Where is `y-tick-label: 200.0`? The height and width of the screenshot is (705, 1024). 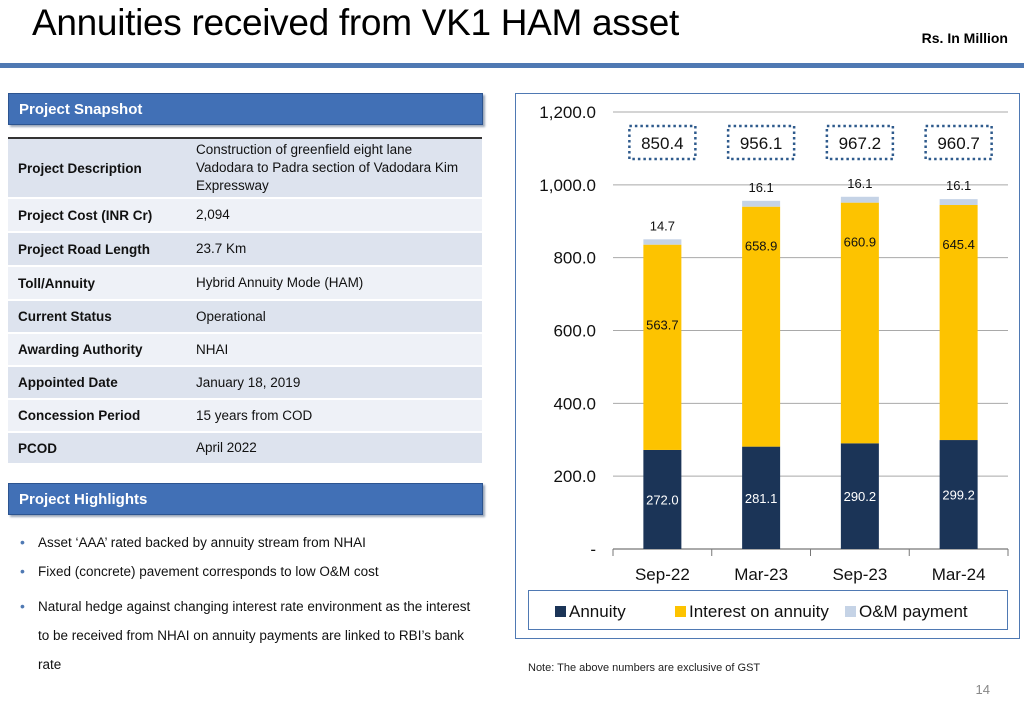
y-tick-label: 200.0 is located at coordinates (574, 476).